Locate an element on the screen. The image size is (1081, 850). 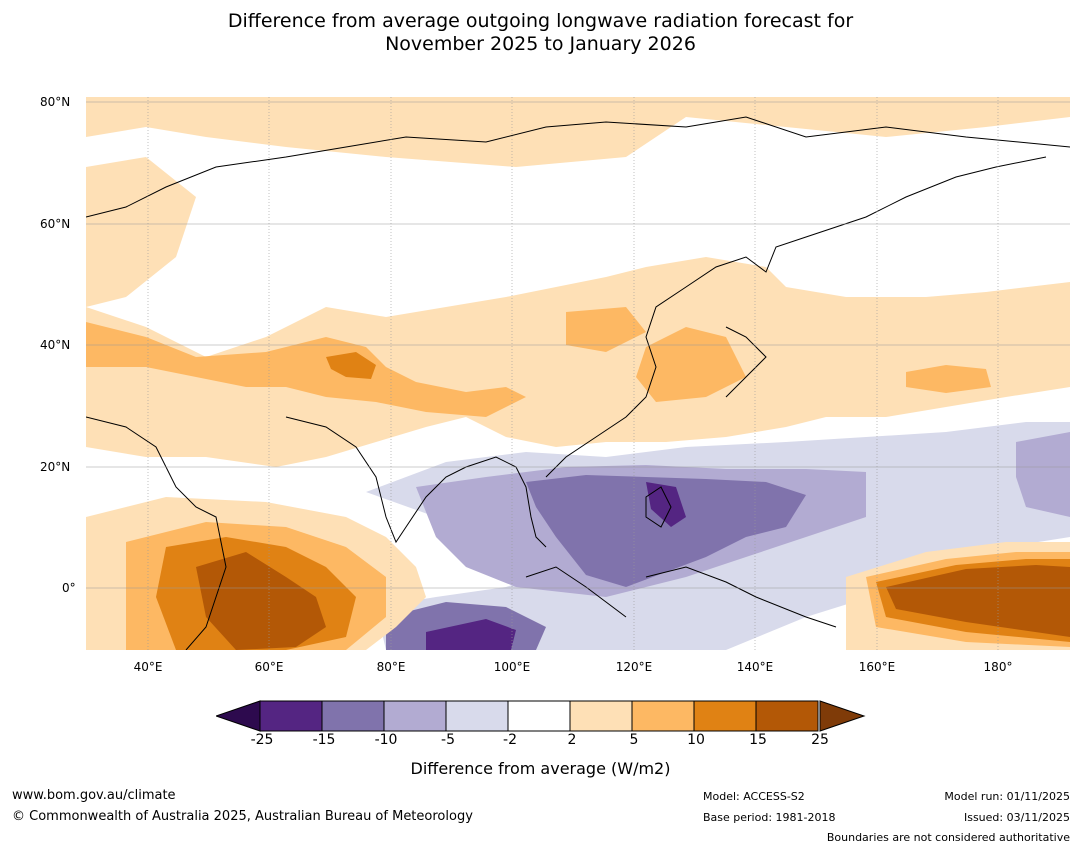
legend-tick: -10 is located at coordinates (386, 740).